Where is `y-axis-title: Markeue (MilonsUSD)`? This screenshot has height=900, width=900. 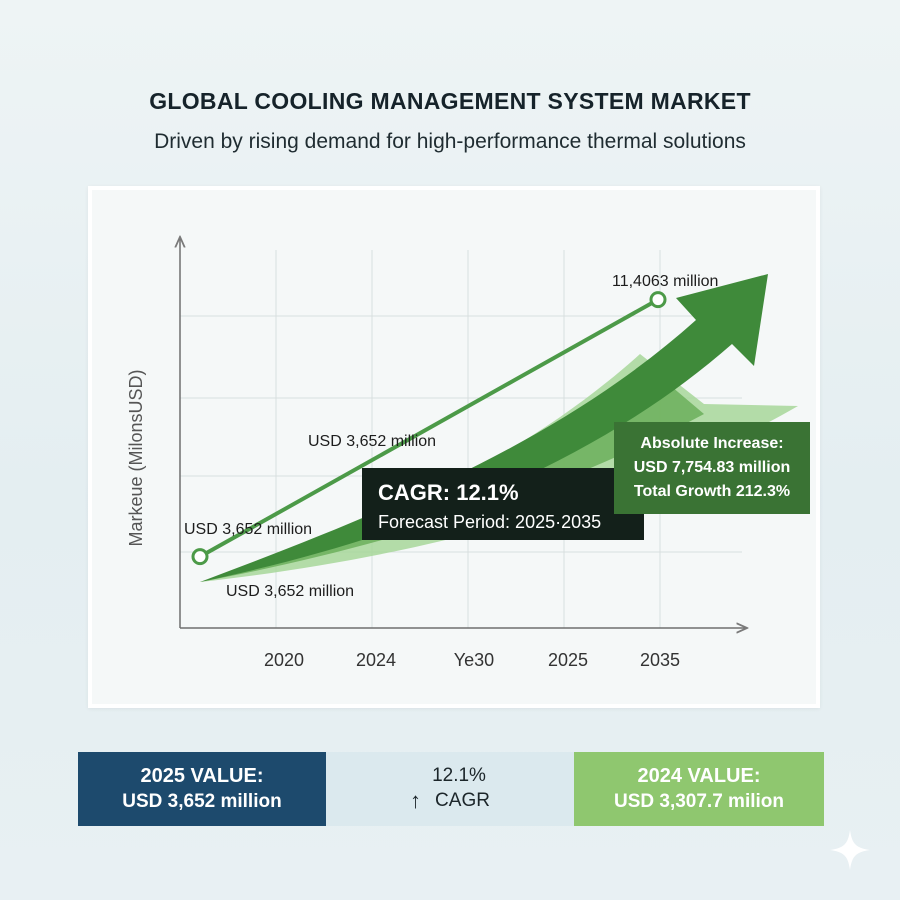 y-axis-title: Markeue (MilonsUSD) is located at coordinates (136, 457).